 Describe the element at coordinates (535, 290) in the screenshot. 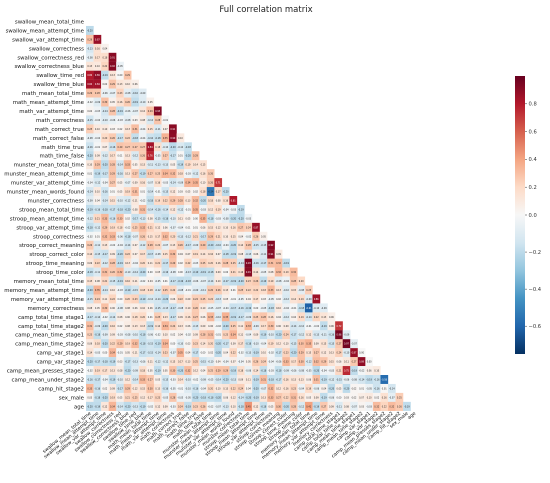

I see `colorbar-tick-label: −0.4` at that location.